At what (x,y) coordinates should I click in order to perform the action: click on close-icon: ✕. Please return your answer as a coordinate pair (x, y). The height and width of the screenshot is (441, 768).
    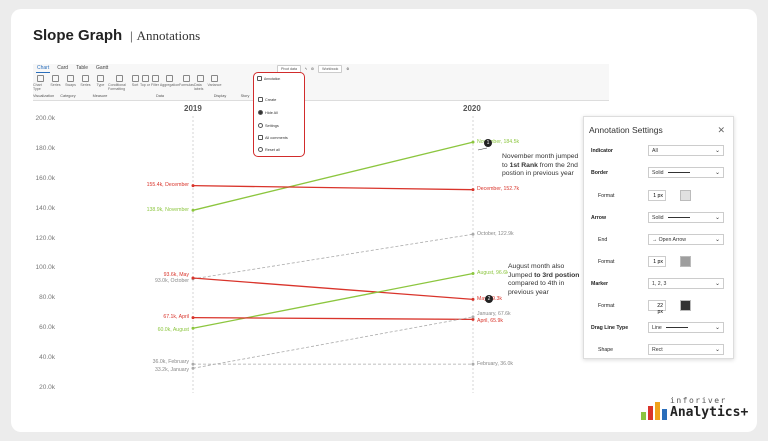
    Looking at the image, I should click on (721, 130).